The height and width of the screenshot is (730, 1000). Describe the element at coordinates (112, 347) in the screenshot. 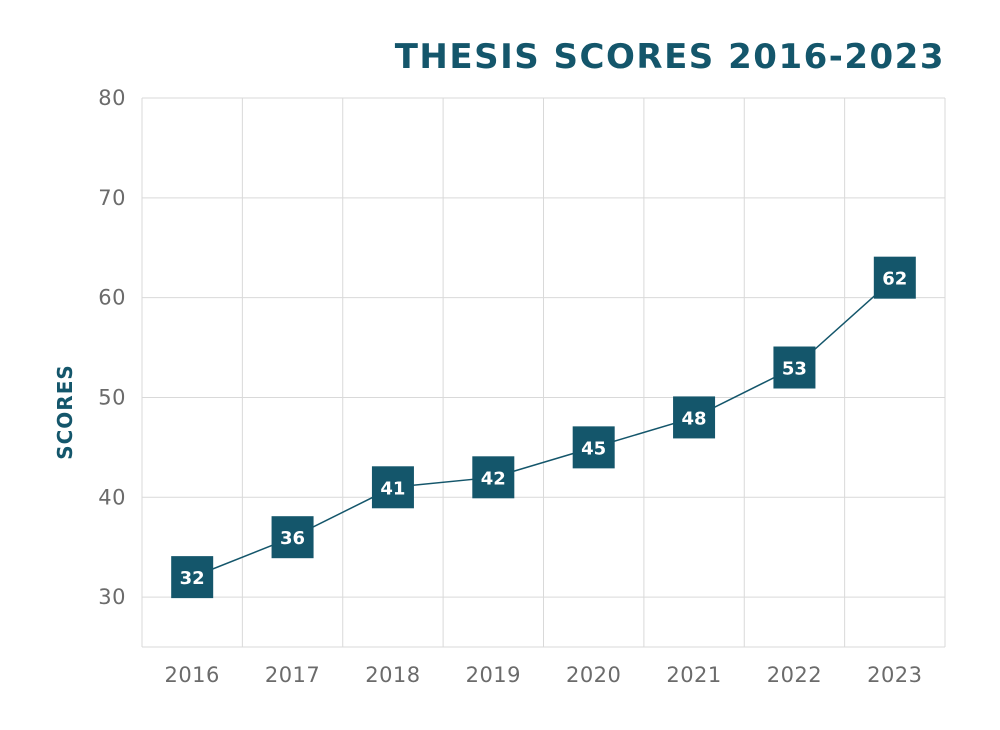

I see `y-axis-ticks: 30 40 50 60 70 80` at that location.